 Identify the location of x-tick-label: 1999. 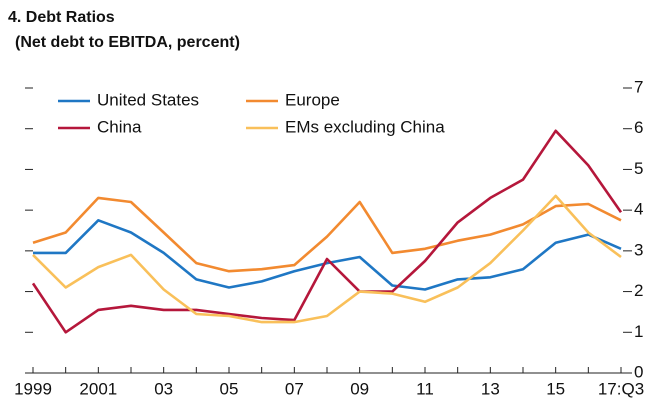
(33, 388).